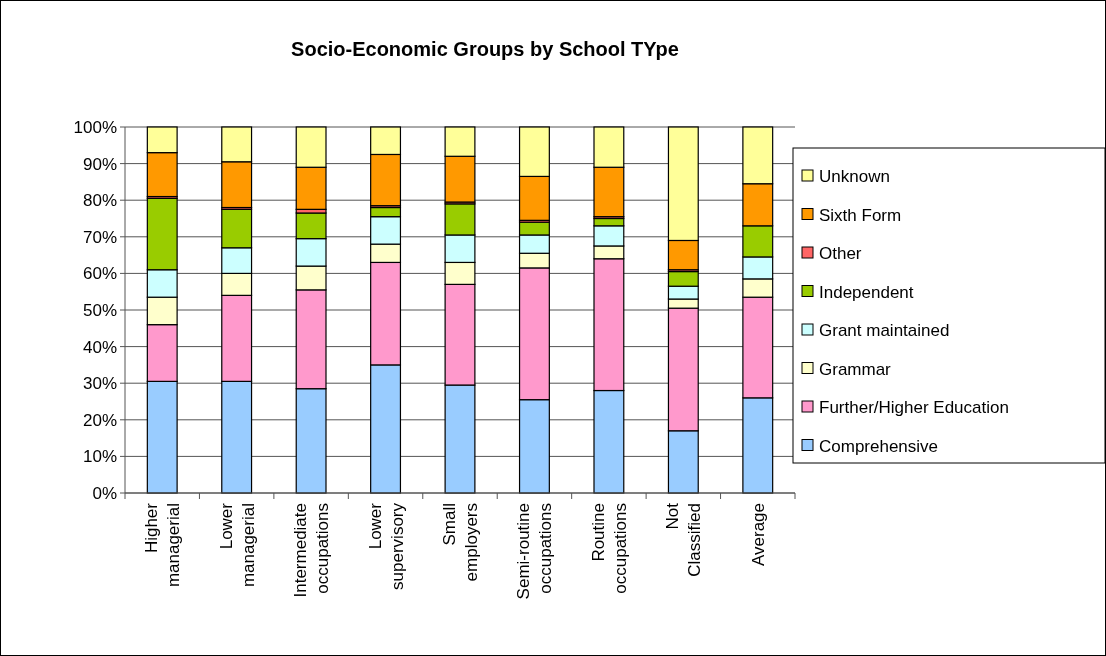  What do you see at coordinates (758, 535) in the screenshot?
I see `x-tick-label: Average` at bounding box center [758, 535].